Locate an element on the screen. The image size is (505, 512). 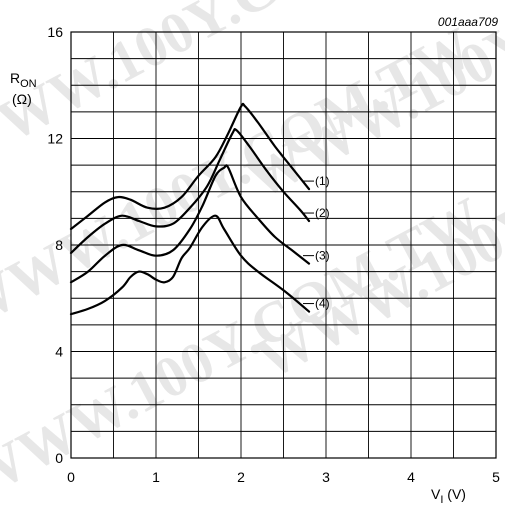
y-axis-label: RON is located at coordinates (23, 80).